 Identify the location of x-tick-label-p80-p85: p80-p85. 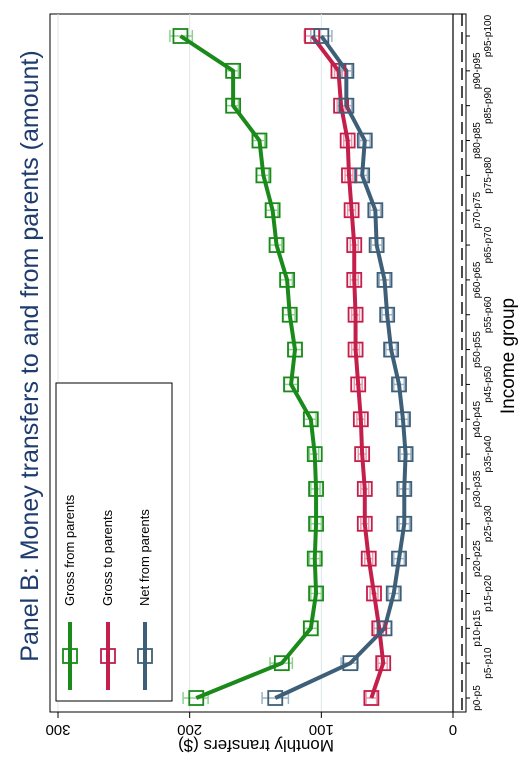
(477, 140).